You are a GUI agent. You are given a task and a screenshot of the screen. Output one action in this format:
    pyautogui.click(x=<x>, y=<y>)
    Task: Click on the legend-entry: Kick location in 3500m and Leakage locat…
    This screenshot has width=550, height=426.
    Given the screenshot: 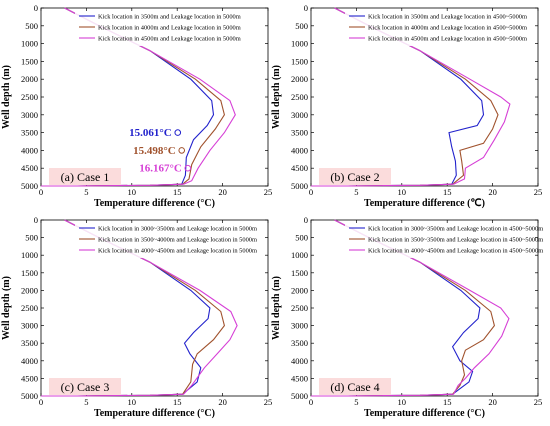 What is the action you would take?
    pyautogui.click(x=169, y=16)
    